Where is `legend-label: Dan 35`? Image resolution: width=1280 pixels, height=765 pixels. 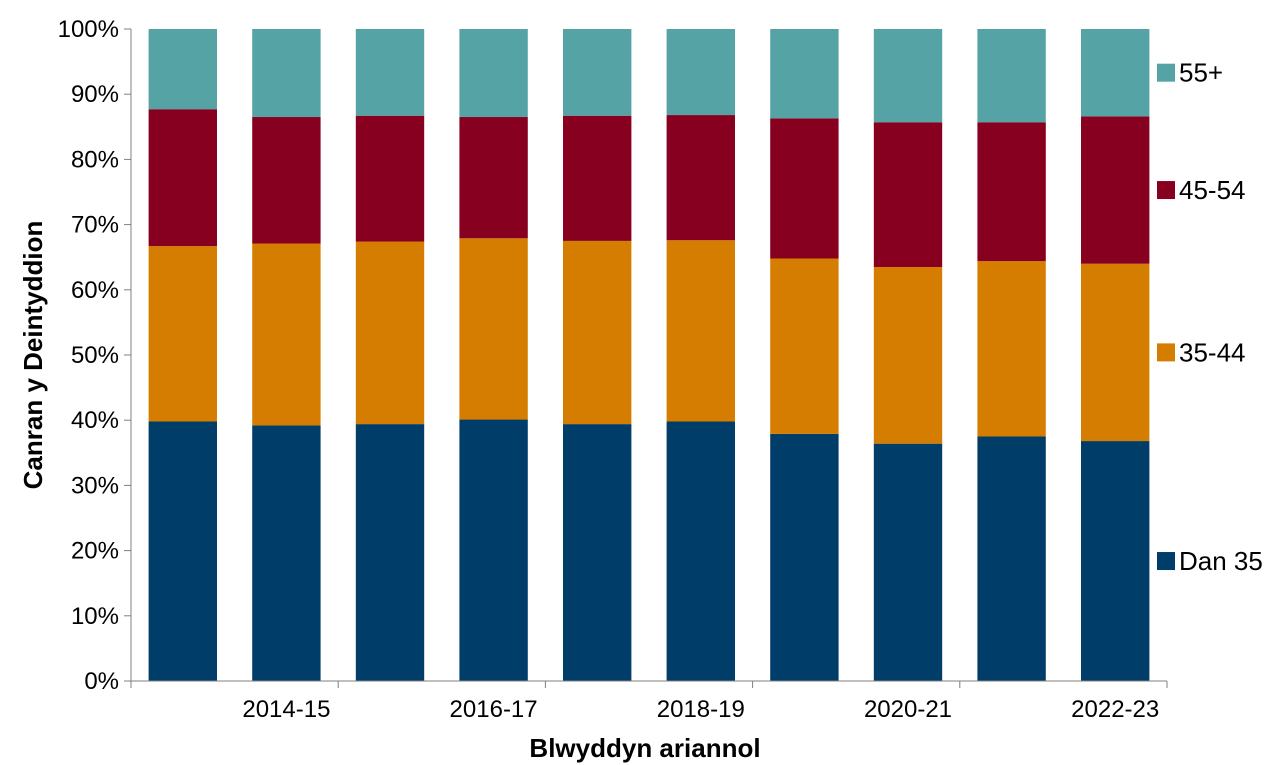
legend-label: Dan 35 is located at coordinates (1221, 561).